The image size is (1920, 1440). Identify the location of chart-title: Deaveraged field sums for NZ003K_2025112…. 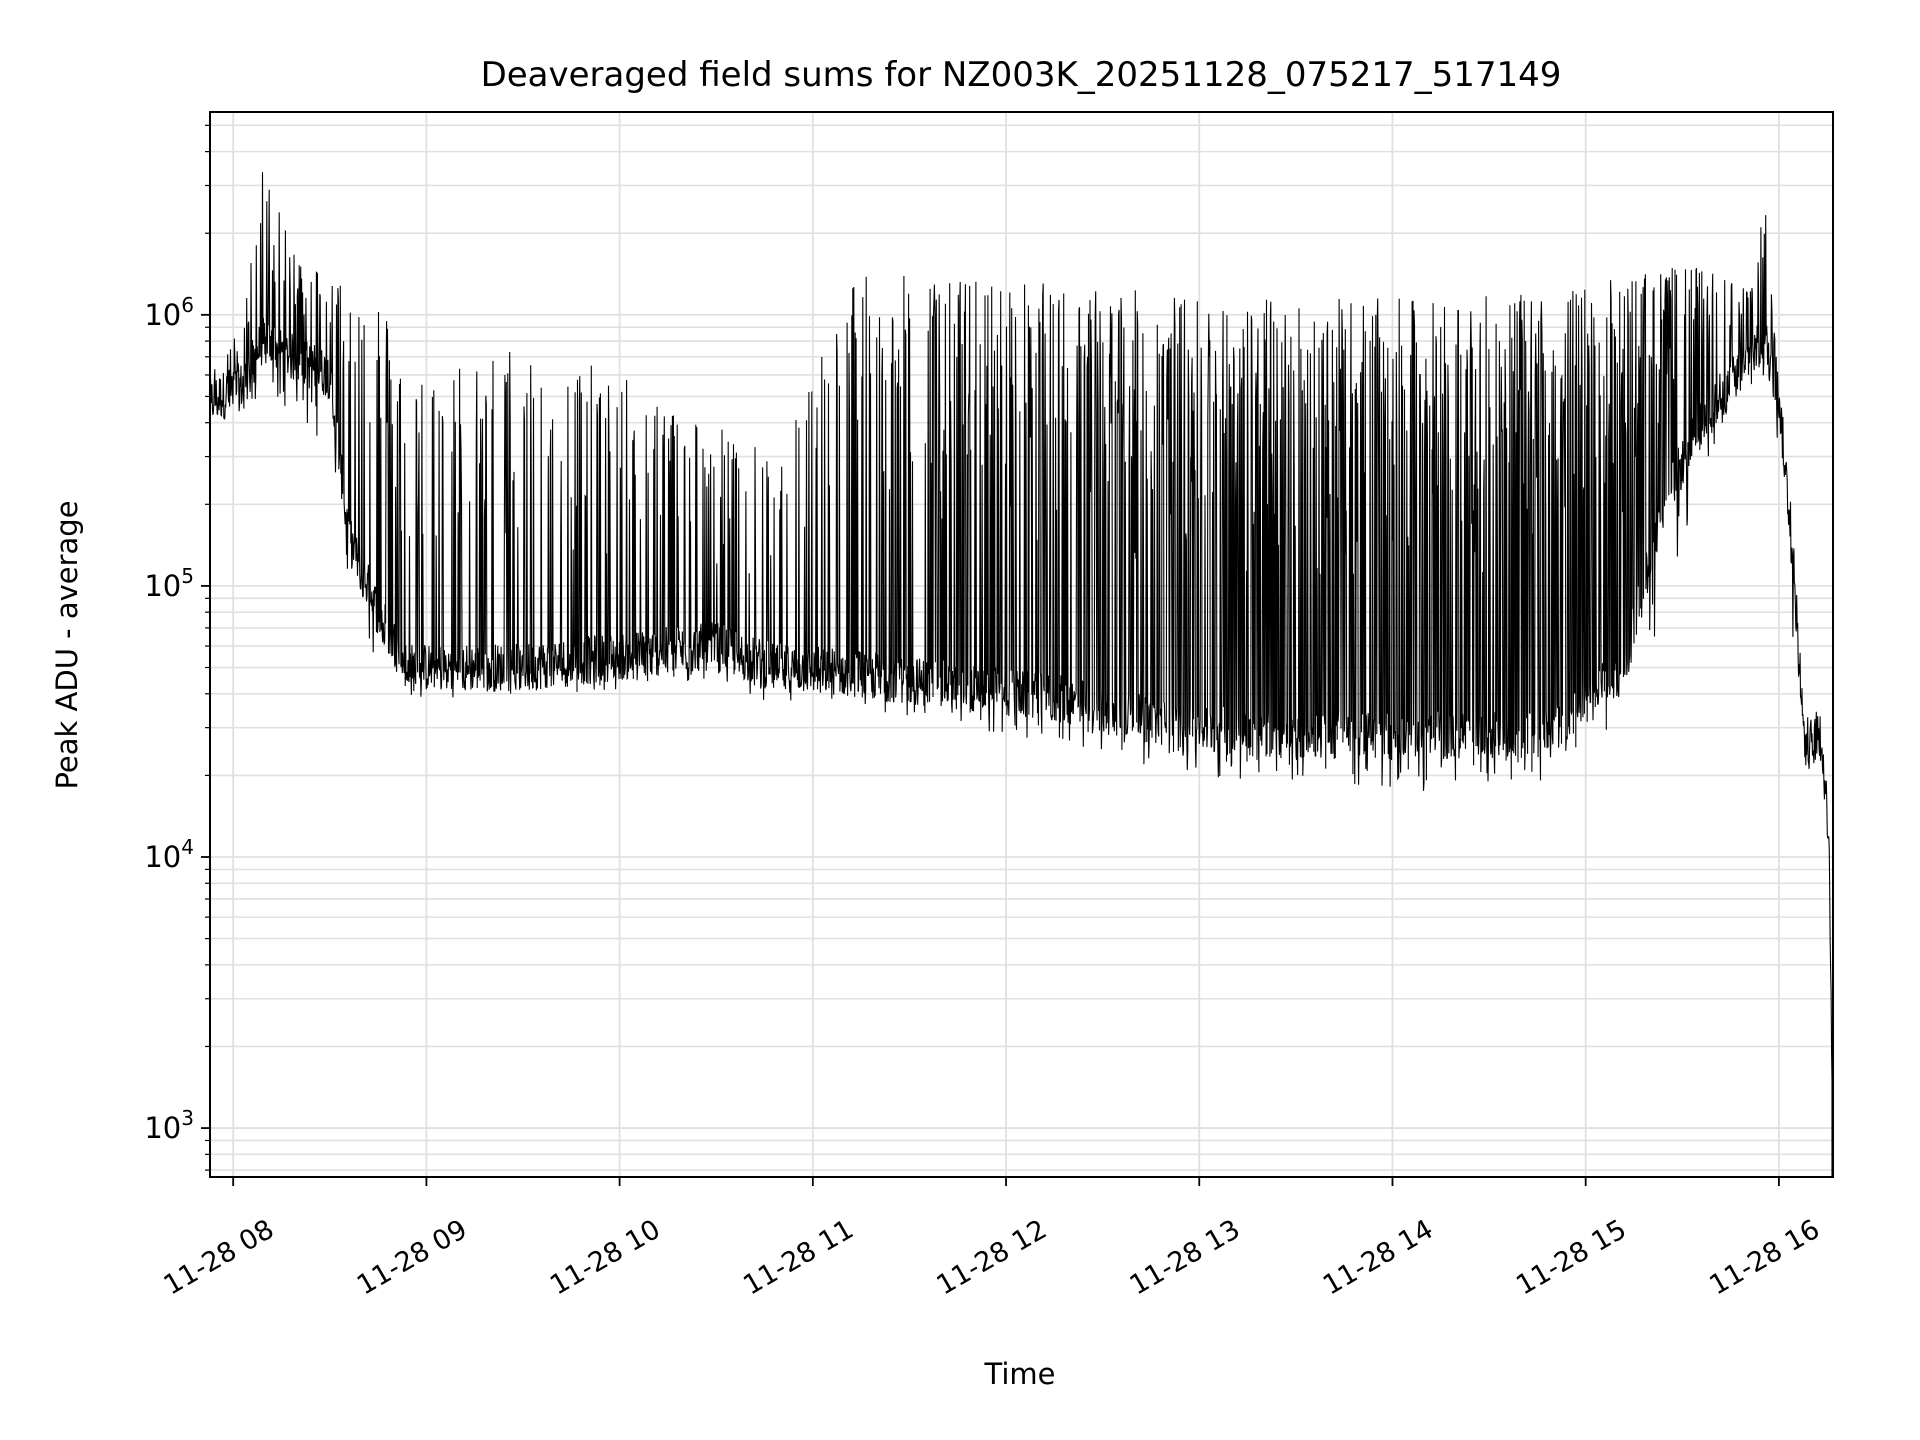
(1021, 75).